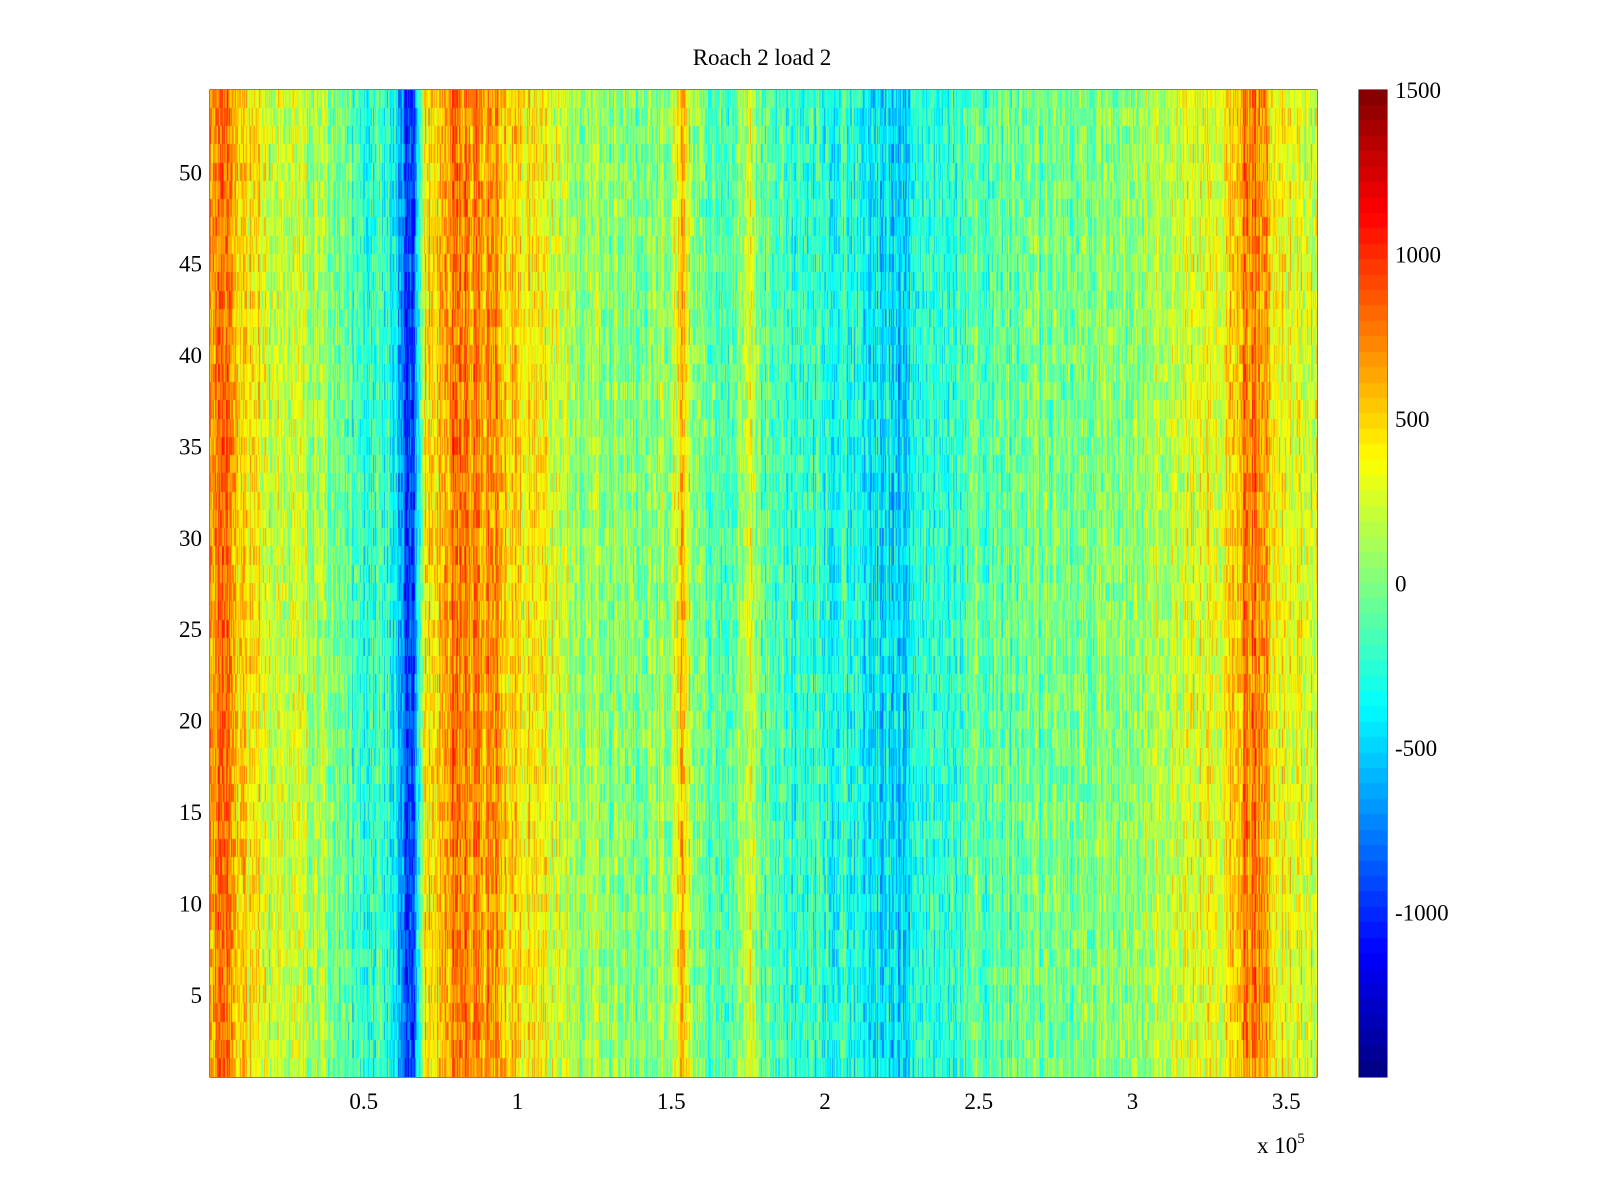 The height and width of the screenshot is (1200, 1600). I want to click on colorbar-tick-label: 500, so click(1412, 419).